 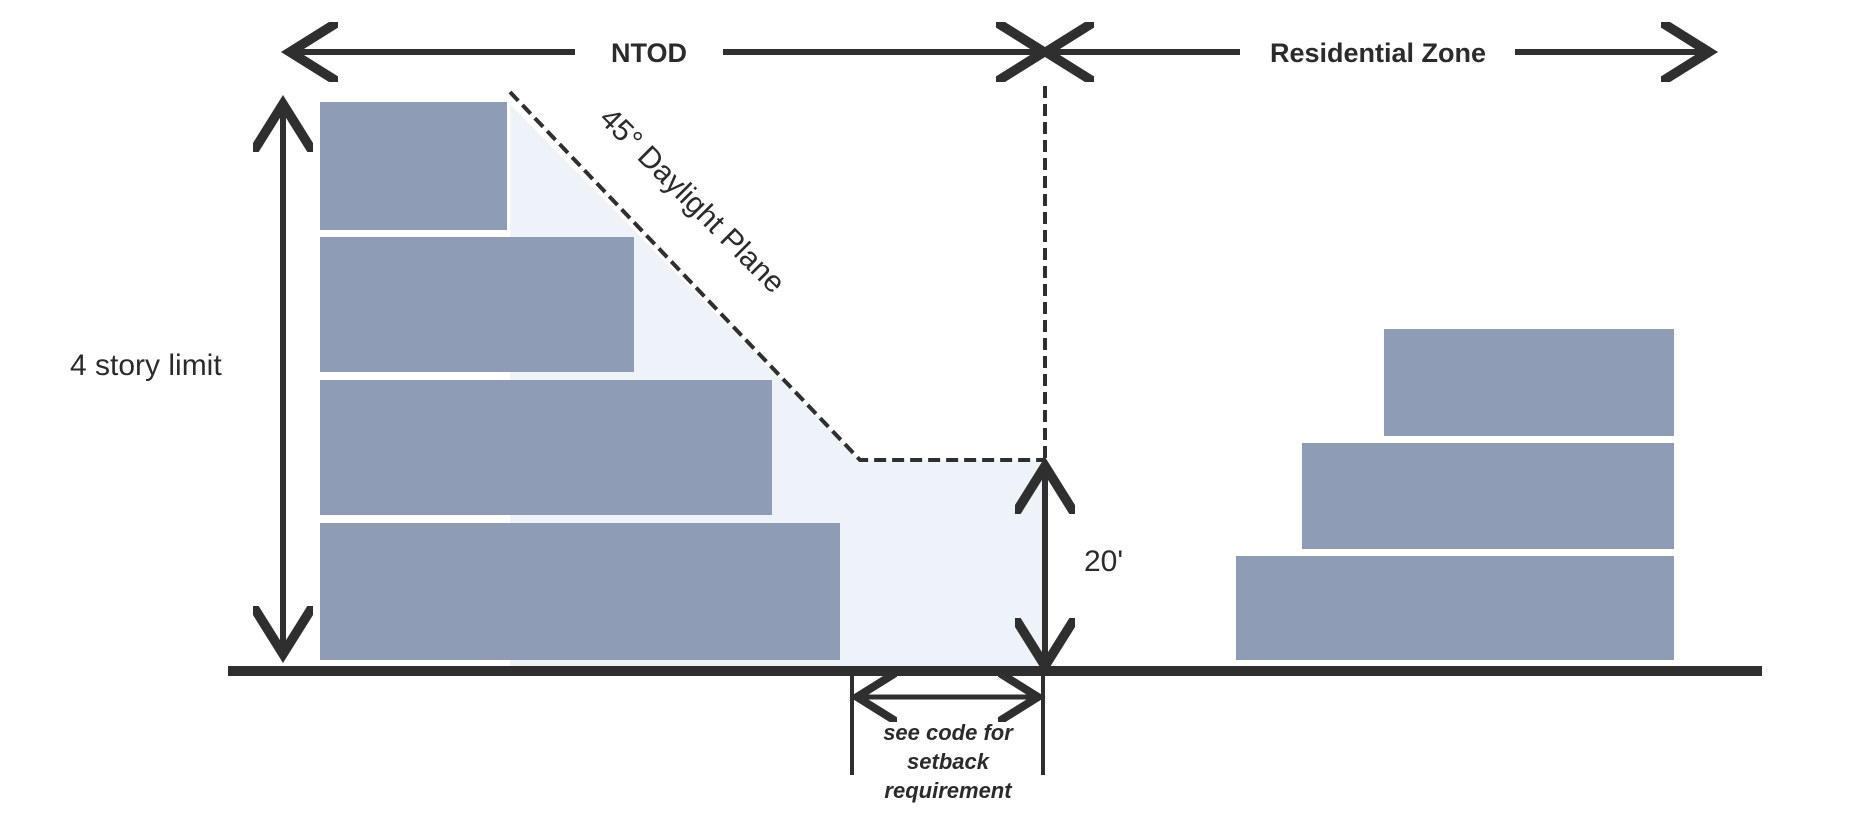 I want to click on daylight-plane-line, so click(x=776, y=276).